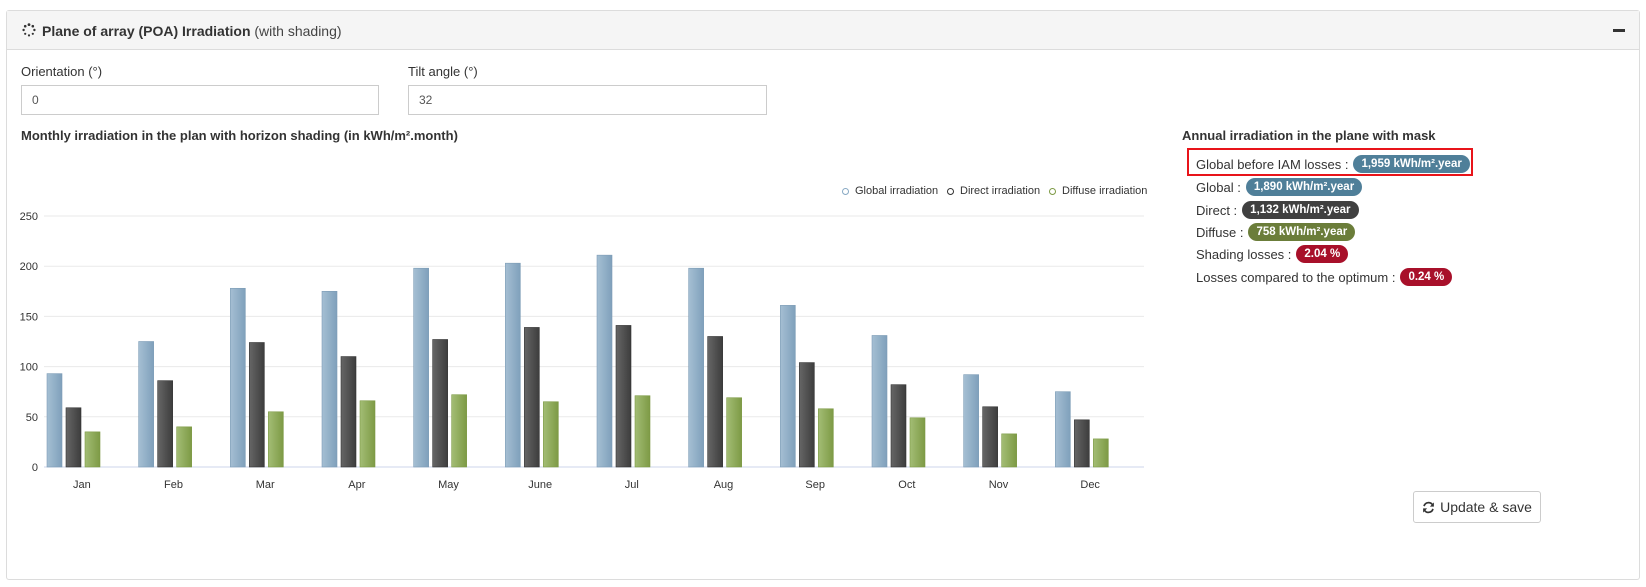 The width and height of the screenshot is (1646, 587). I want to click on bar-global-nov, so click(971, 421).